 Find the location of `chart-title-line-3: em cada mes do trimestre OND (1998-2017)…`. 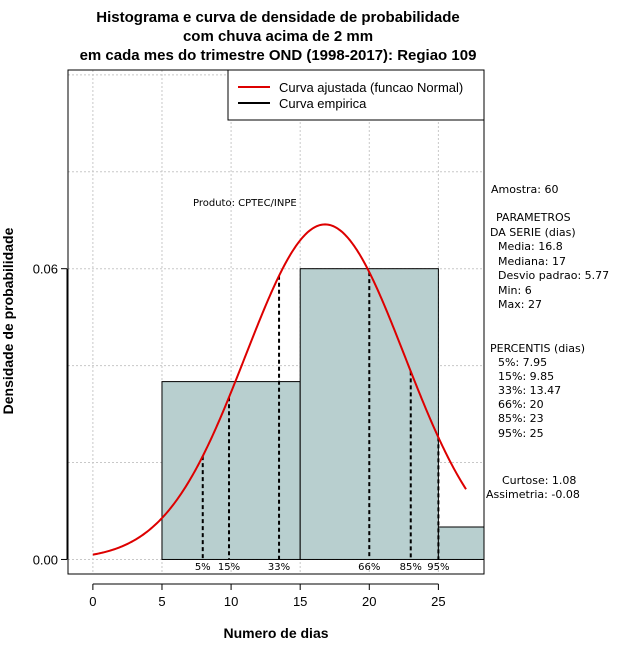

chart-title-line-3: em cada mes do trimestre OND (1998-2017)… is located at coordinates (278, 55).